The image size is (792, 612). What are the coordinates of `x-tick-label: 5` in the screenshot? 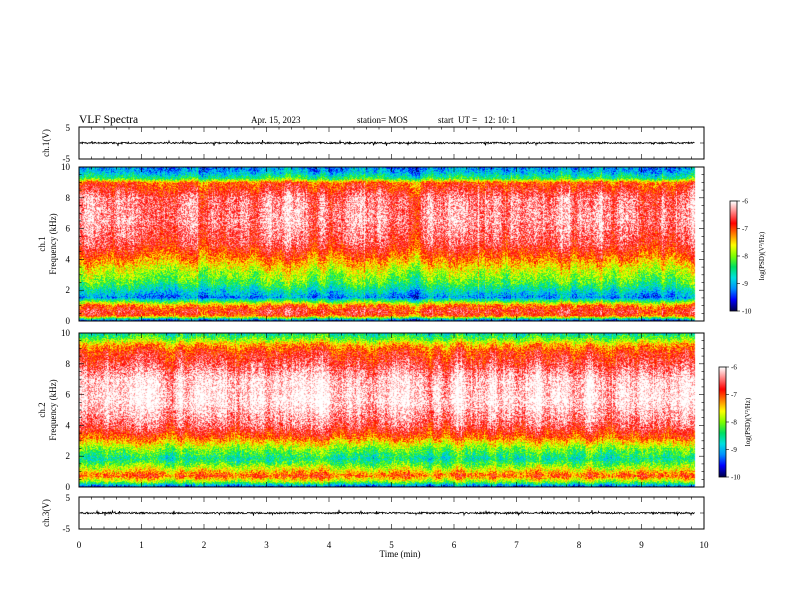 It's located at (391, 545).